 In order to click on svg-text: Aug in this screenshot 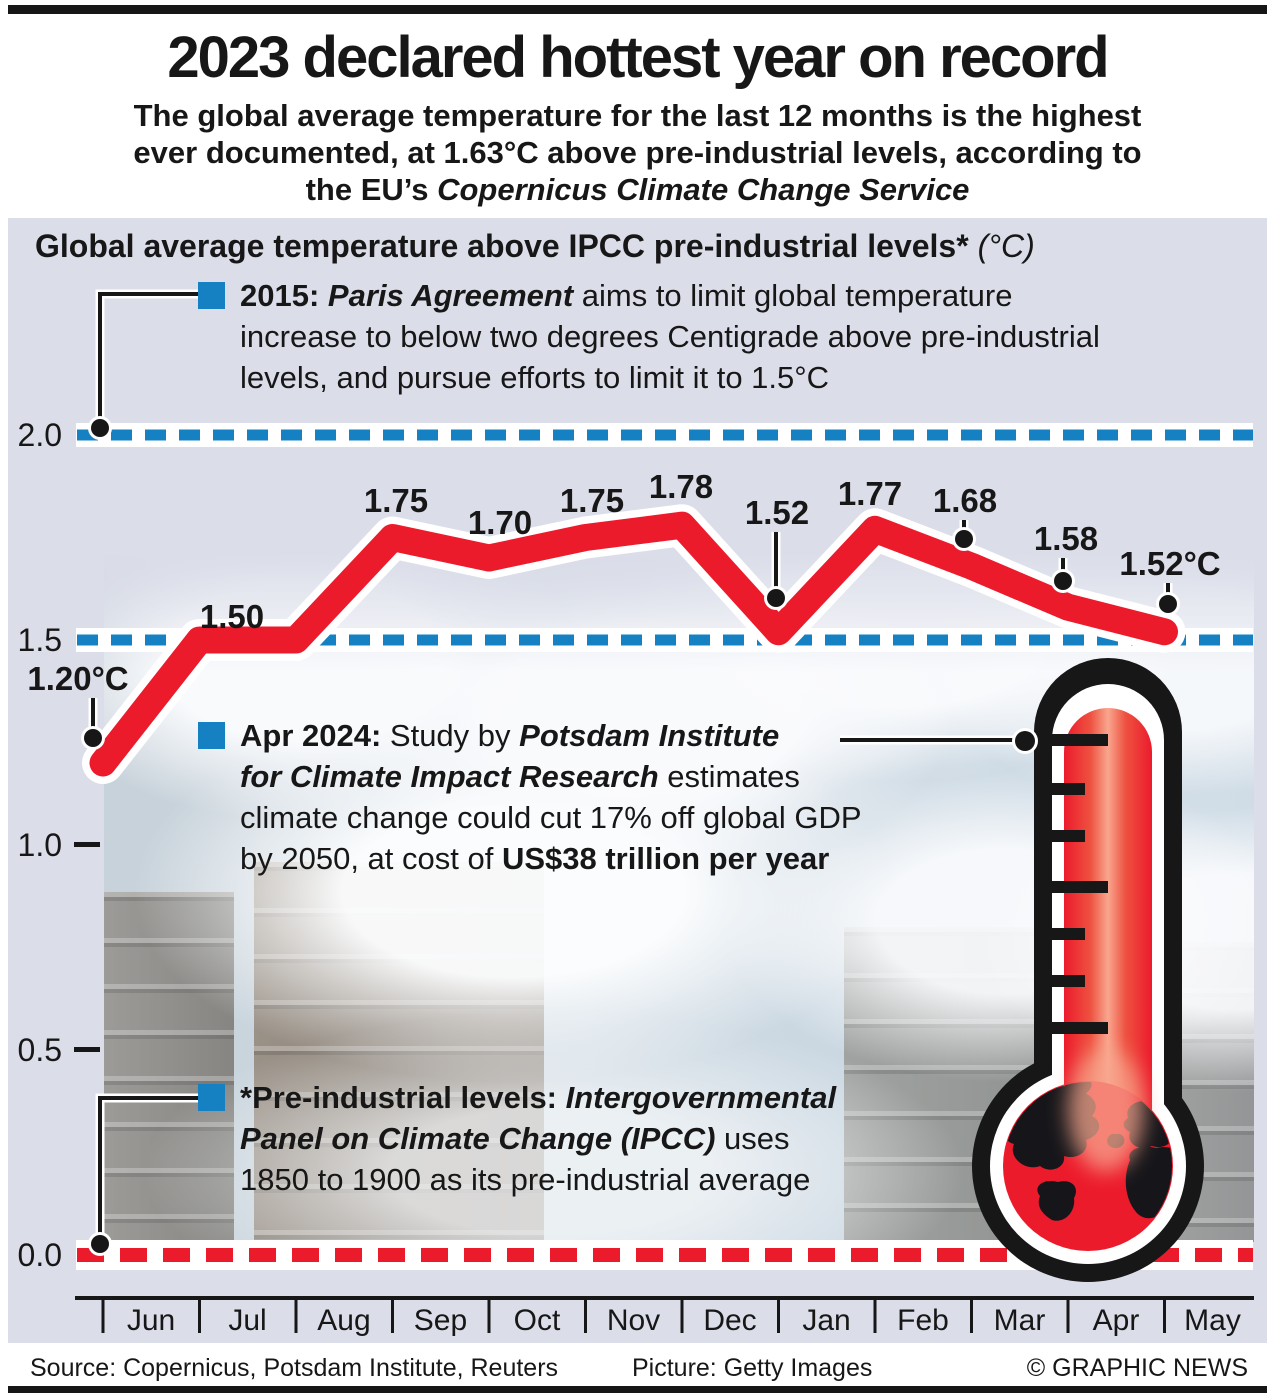, I will do `click(343, 1320)`.